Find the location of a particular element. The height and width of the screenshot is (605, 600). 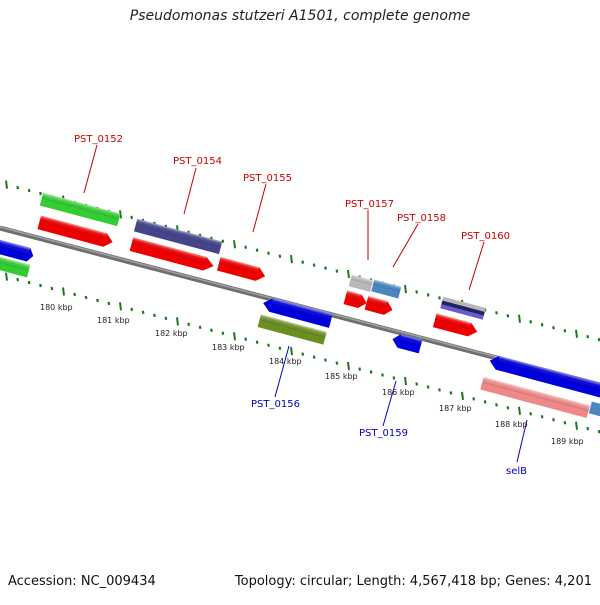

forward-gene-steelblue is located at coordinates (386, 289).